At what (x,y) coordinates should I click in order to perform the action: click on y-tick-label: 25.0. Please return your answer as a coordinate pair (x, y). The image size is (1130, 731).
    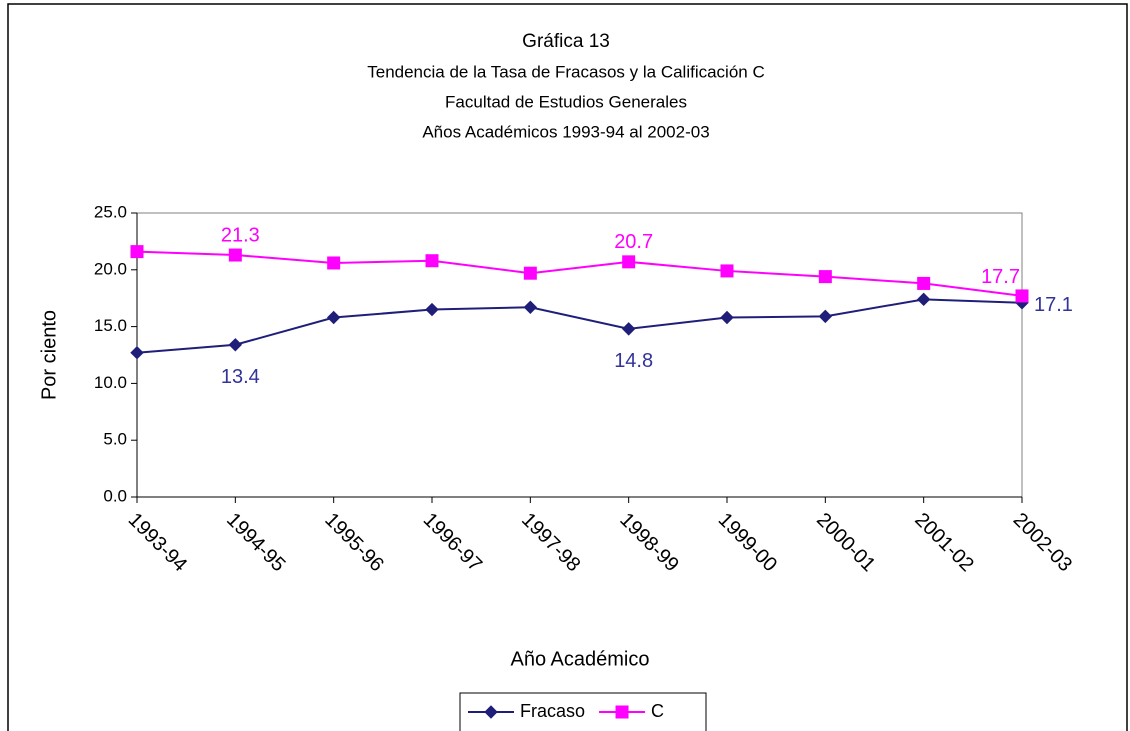
    Looking at the image, I should click on (110, 211).